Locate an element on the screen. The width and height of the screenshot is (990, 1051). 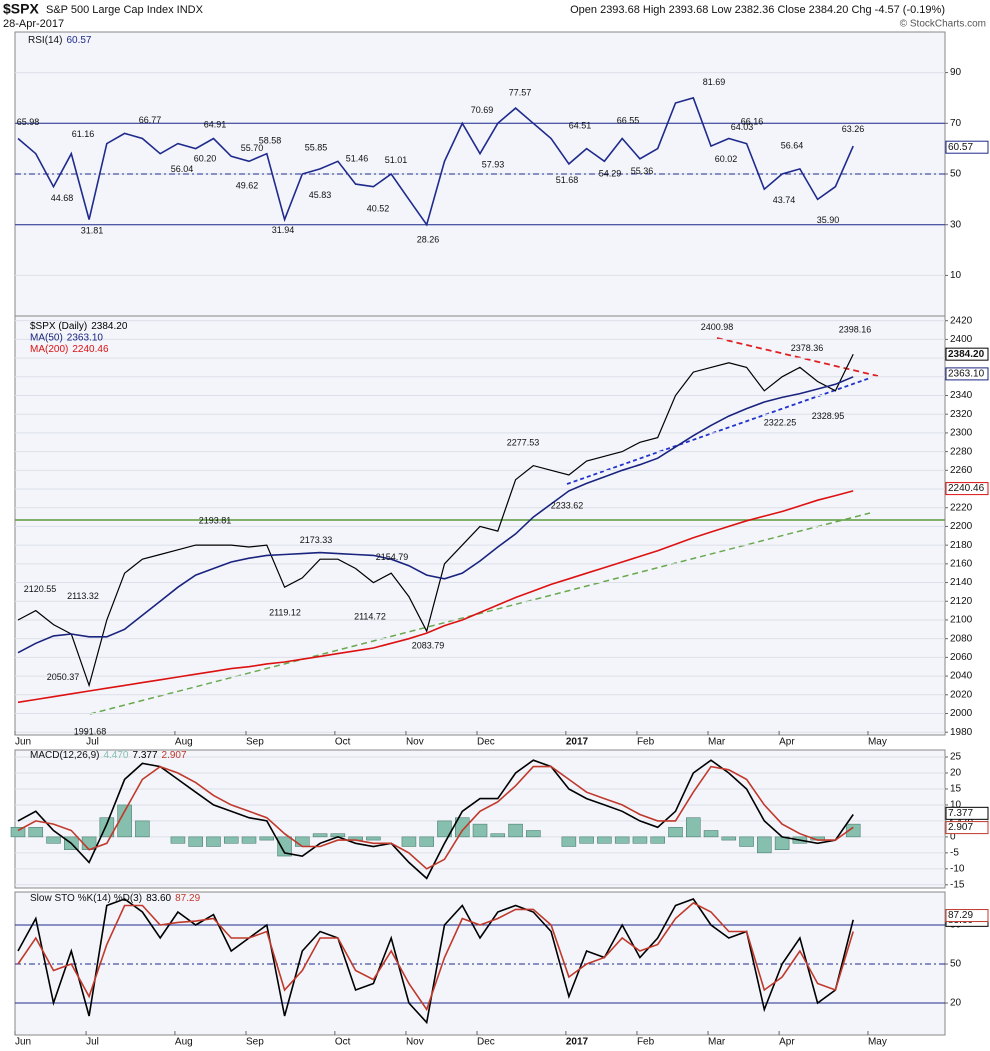
y-tick-label: -15 is located at coordinates (957, 884).